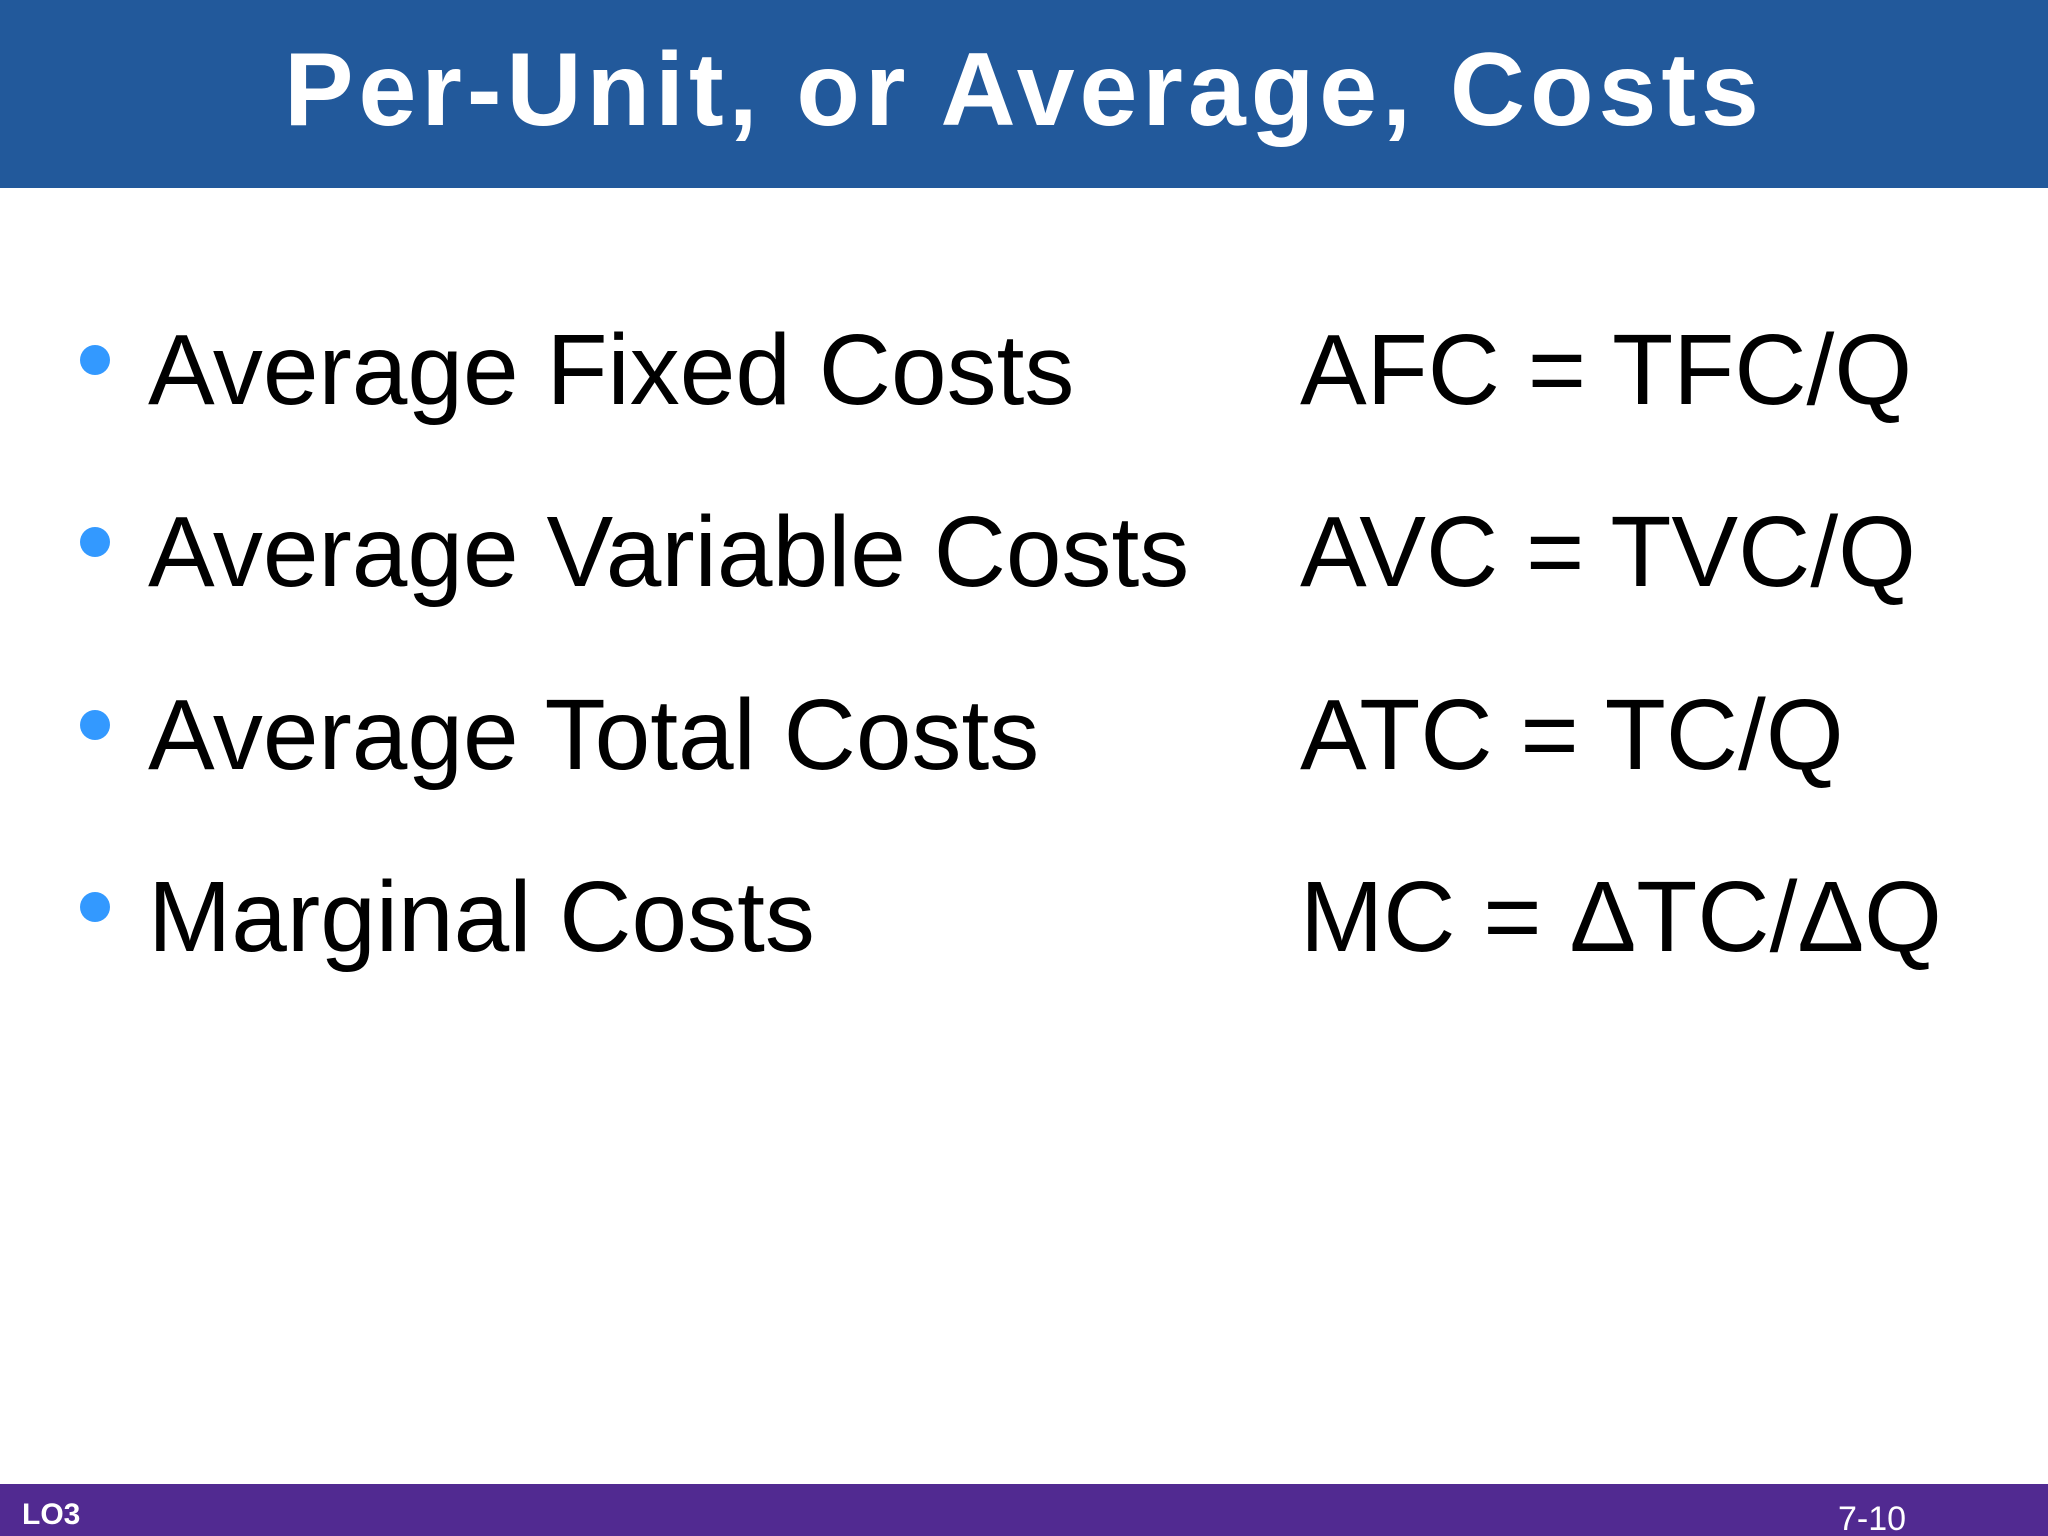 This screenshot has width=2048, height=1536. What do you see at coordinates (1621, 917) in the screenshot?
I see `item-formula: MC = ΔTC/ΔQ` at bounding box center [1621, 917].